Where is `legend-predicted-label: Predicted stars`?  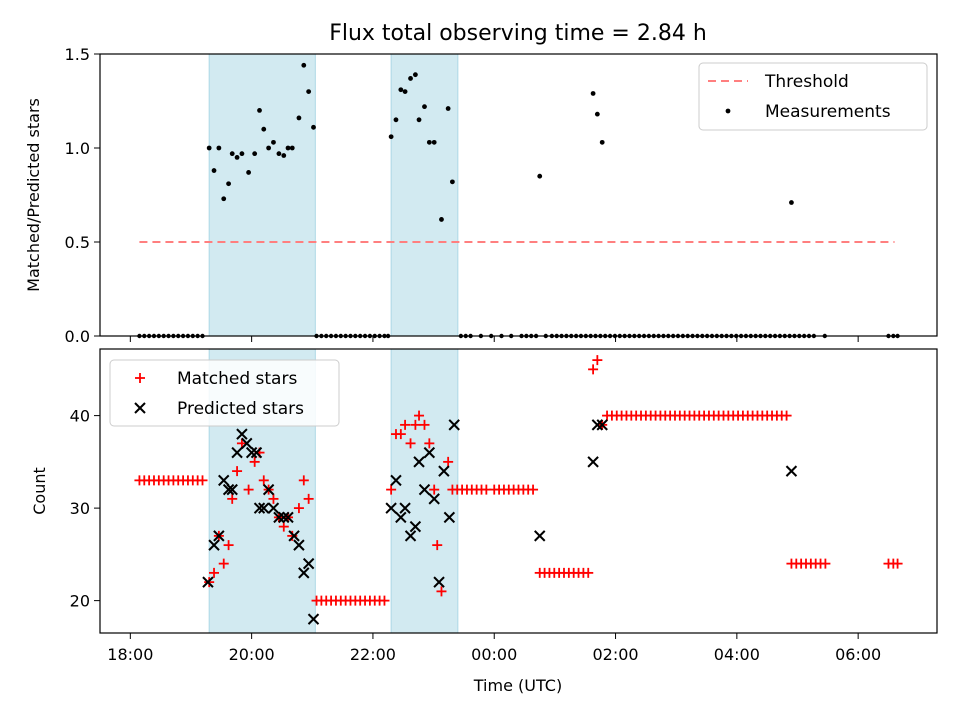
legend-predicted-label: Predicted stars is located at coordinates (240, 409).